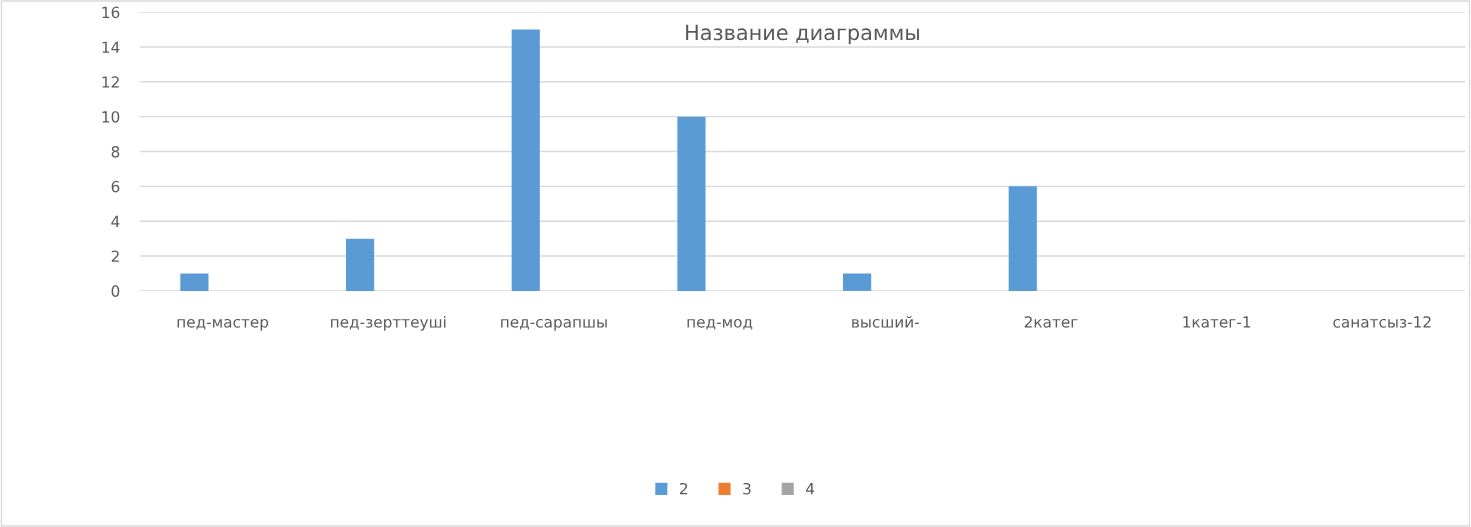 This screenshot has width=1471, height=527. What do you see at coordinates (110, 82) in the screenshot?
I see `y-tick-label: 12` at bounding box center [110, 82].